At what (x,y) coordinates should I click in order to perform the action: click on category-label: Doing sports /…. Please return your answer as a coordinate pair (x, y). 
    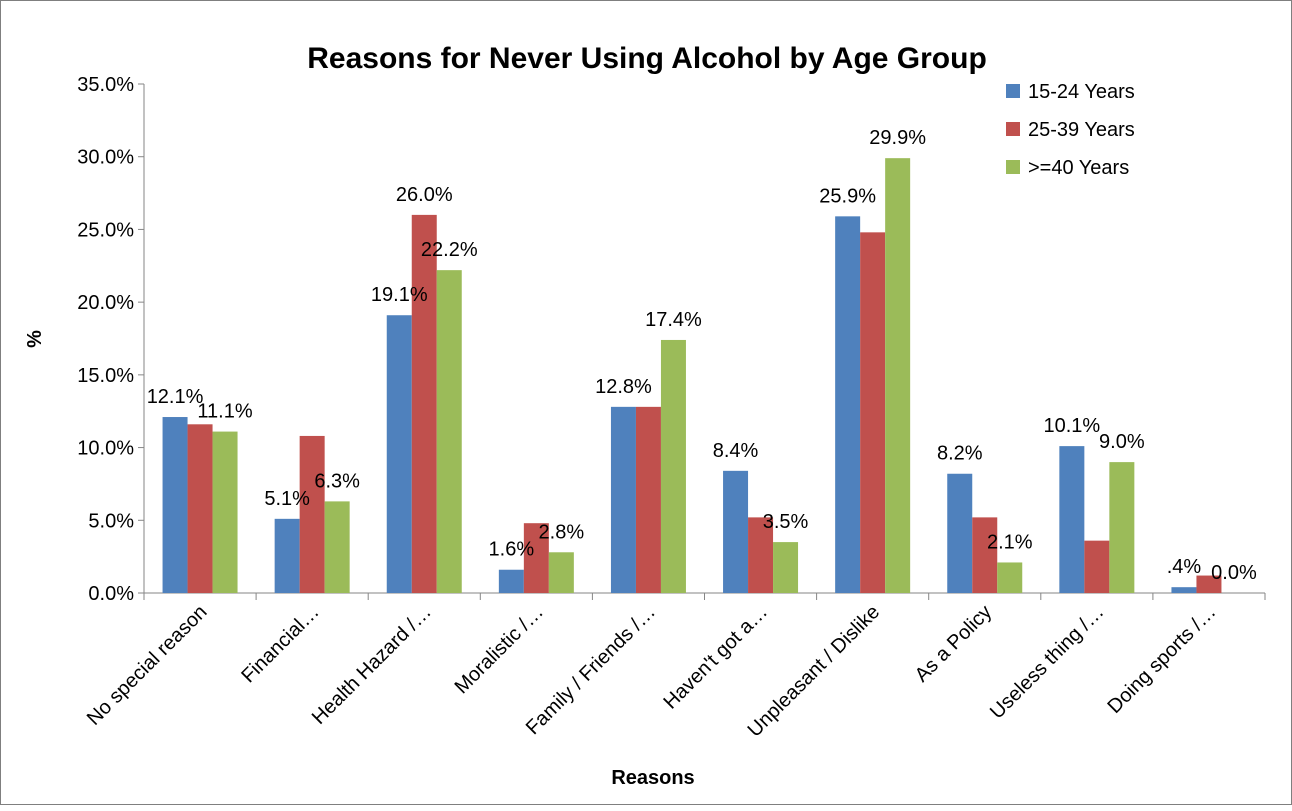
    Looking at the image, I should click on (1162, 659).